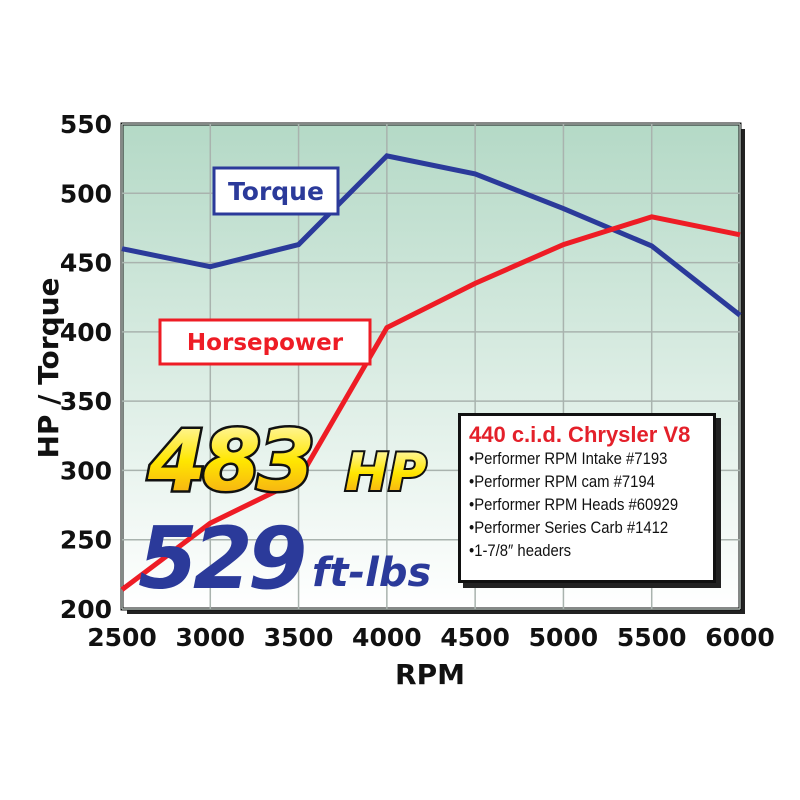 This screenshot has width=800, height=800. Describe the element at coordinates (575, 505) in the screenshot. I see `spec-item: Performer RPM Heads #60929` at that location.